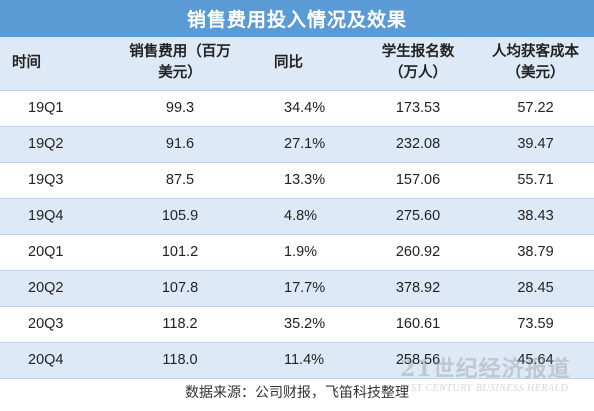  What do you see at coordinates (180, 64) in the screenshot?
I see `header-sales-expense: 销售费用（百万 美元）` at bounding box center [180, 64].